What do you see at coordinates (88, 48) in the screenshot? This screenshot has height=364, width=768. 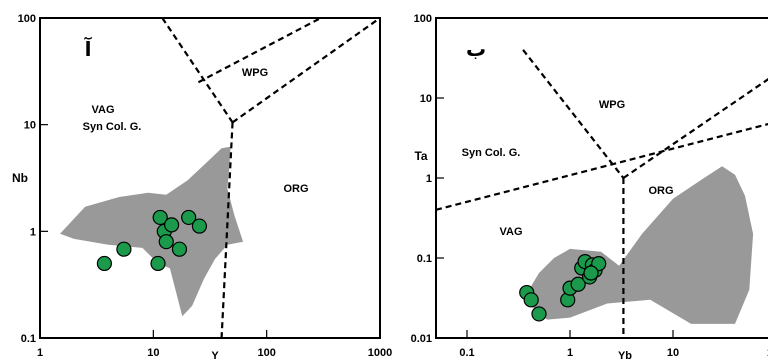 I see `panel-label: آ` at bounding box center [88, 48].